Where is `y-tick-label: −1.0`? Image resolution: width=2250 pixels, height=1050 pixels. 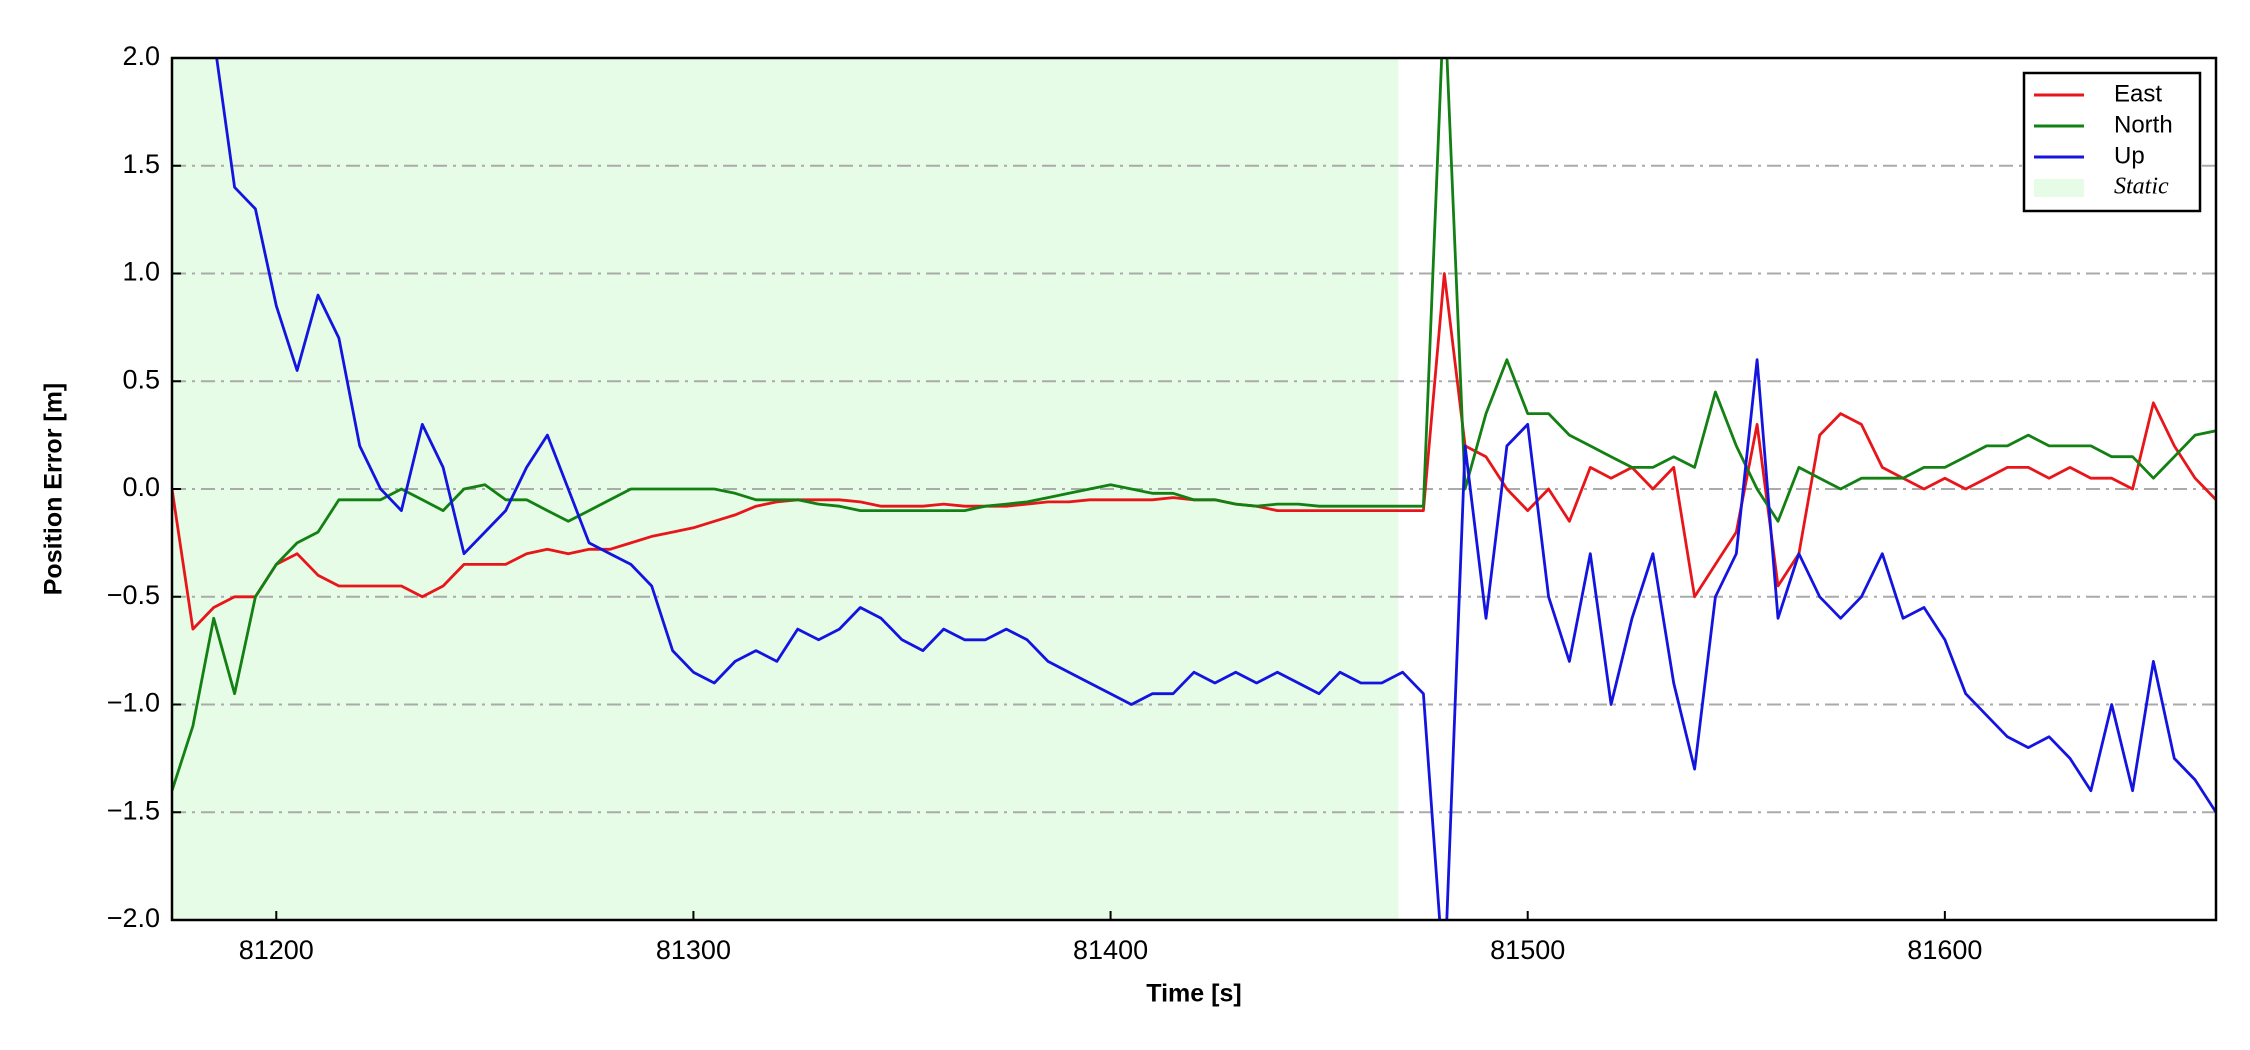
y-tick-label: −1.0 is located at coordinates (133, 703).